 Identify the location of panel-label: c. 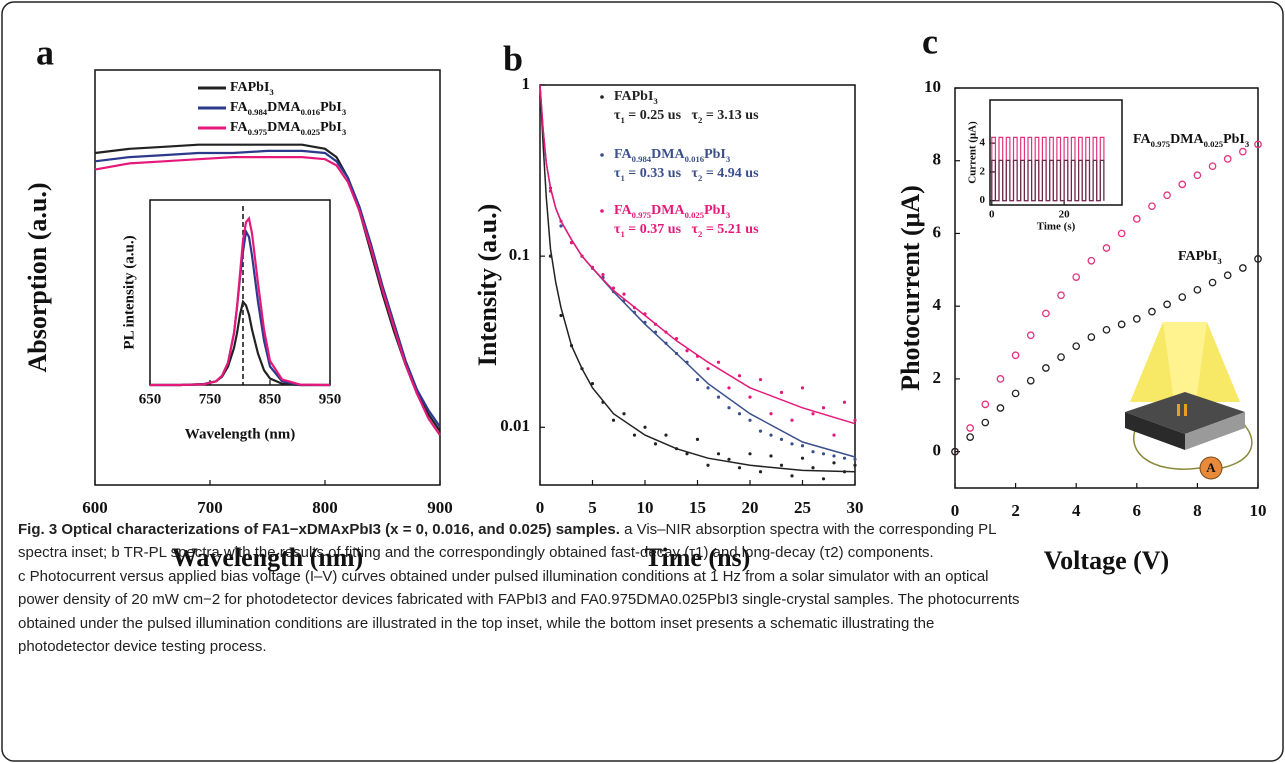
(930, 41).